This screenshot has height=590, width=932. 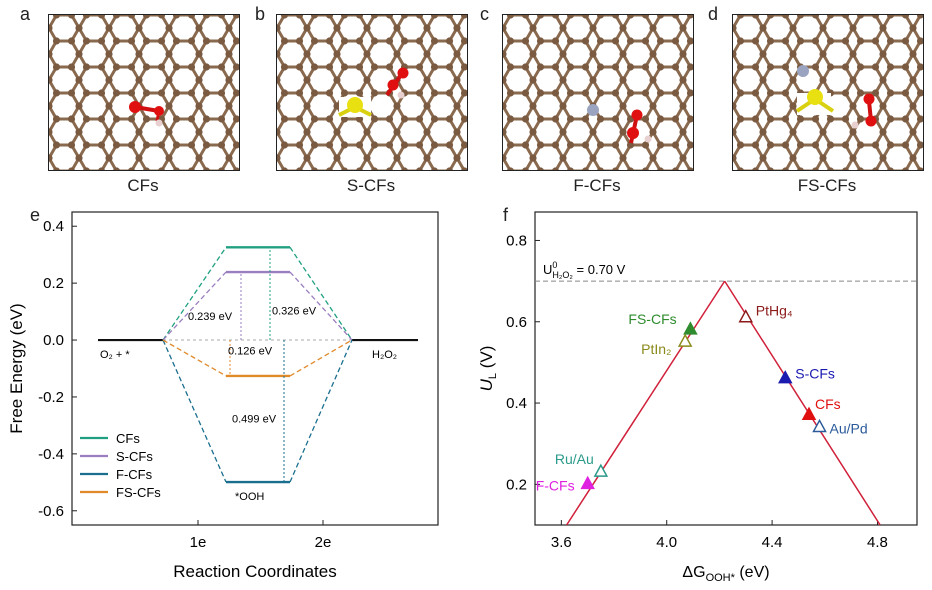 I want to click on y-axis-label: Free Energy (eV), so click(x=16, y=368).